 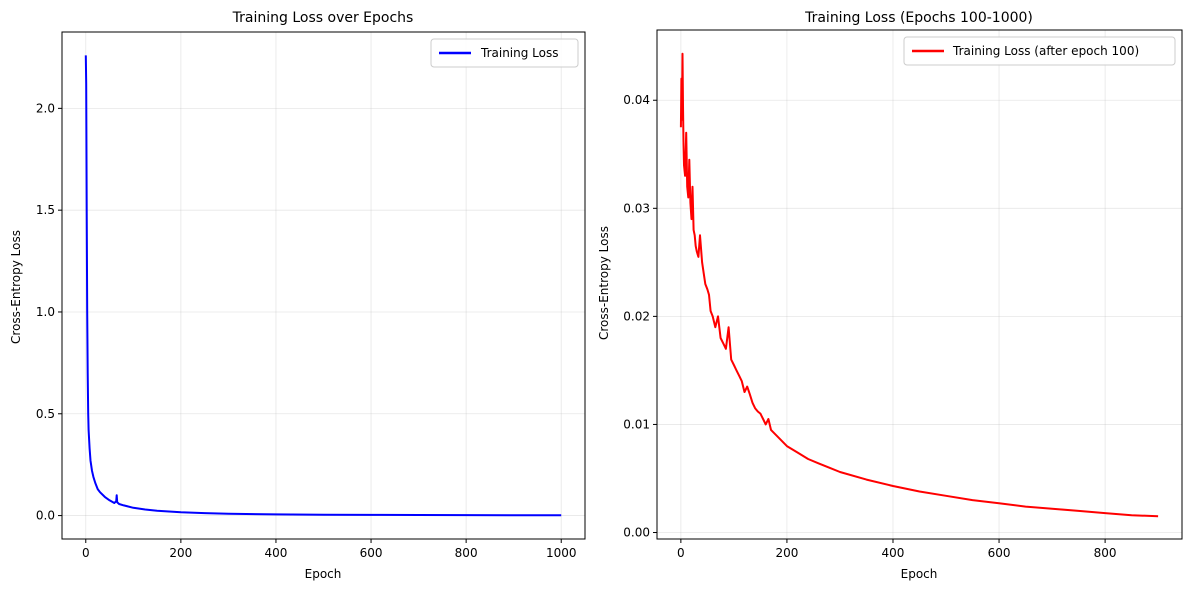 I want to click on right-legend-label: Training Loss (after epoch 100), so click(x=1045, y=51).